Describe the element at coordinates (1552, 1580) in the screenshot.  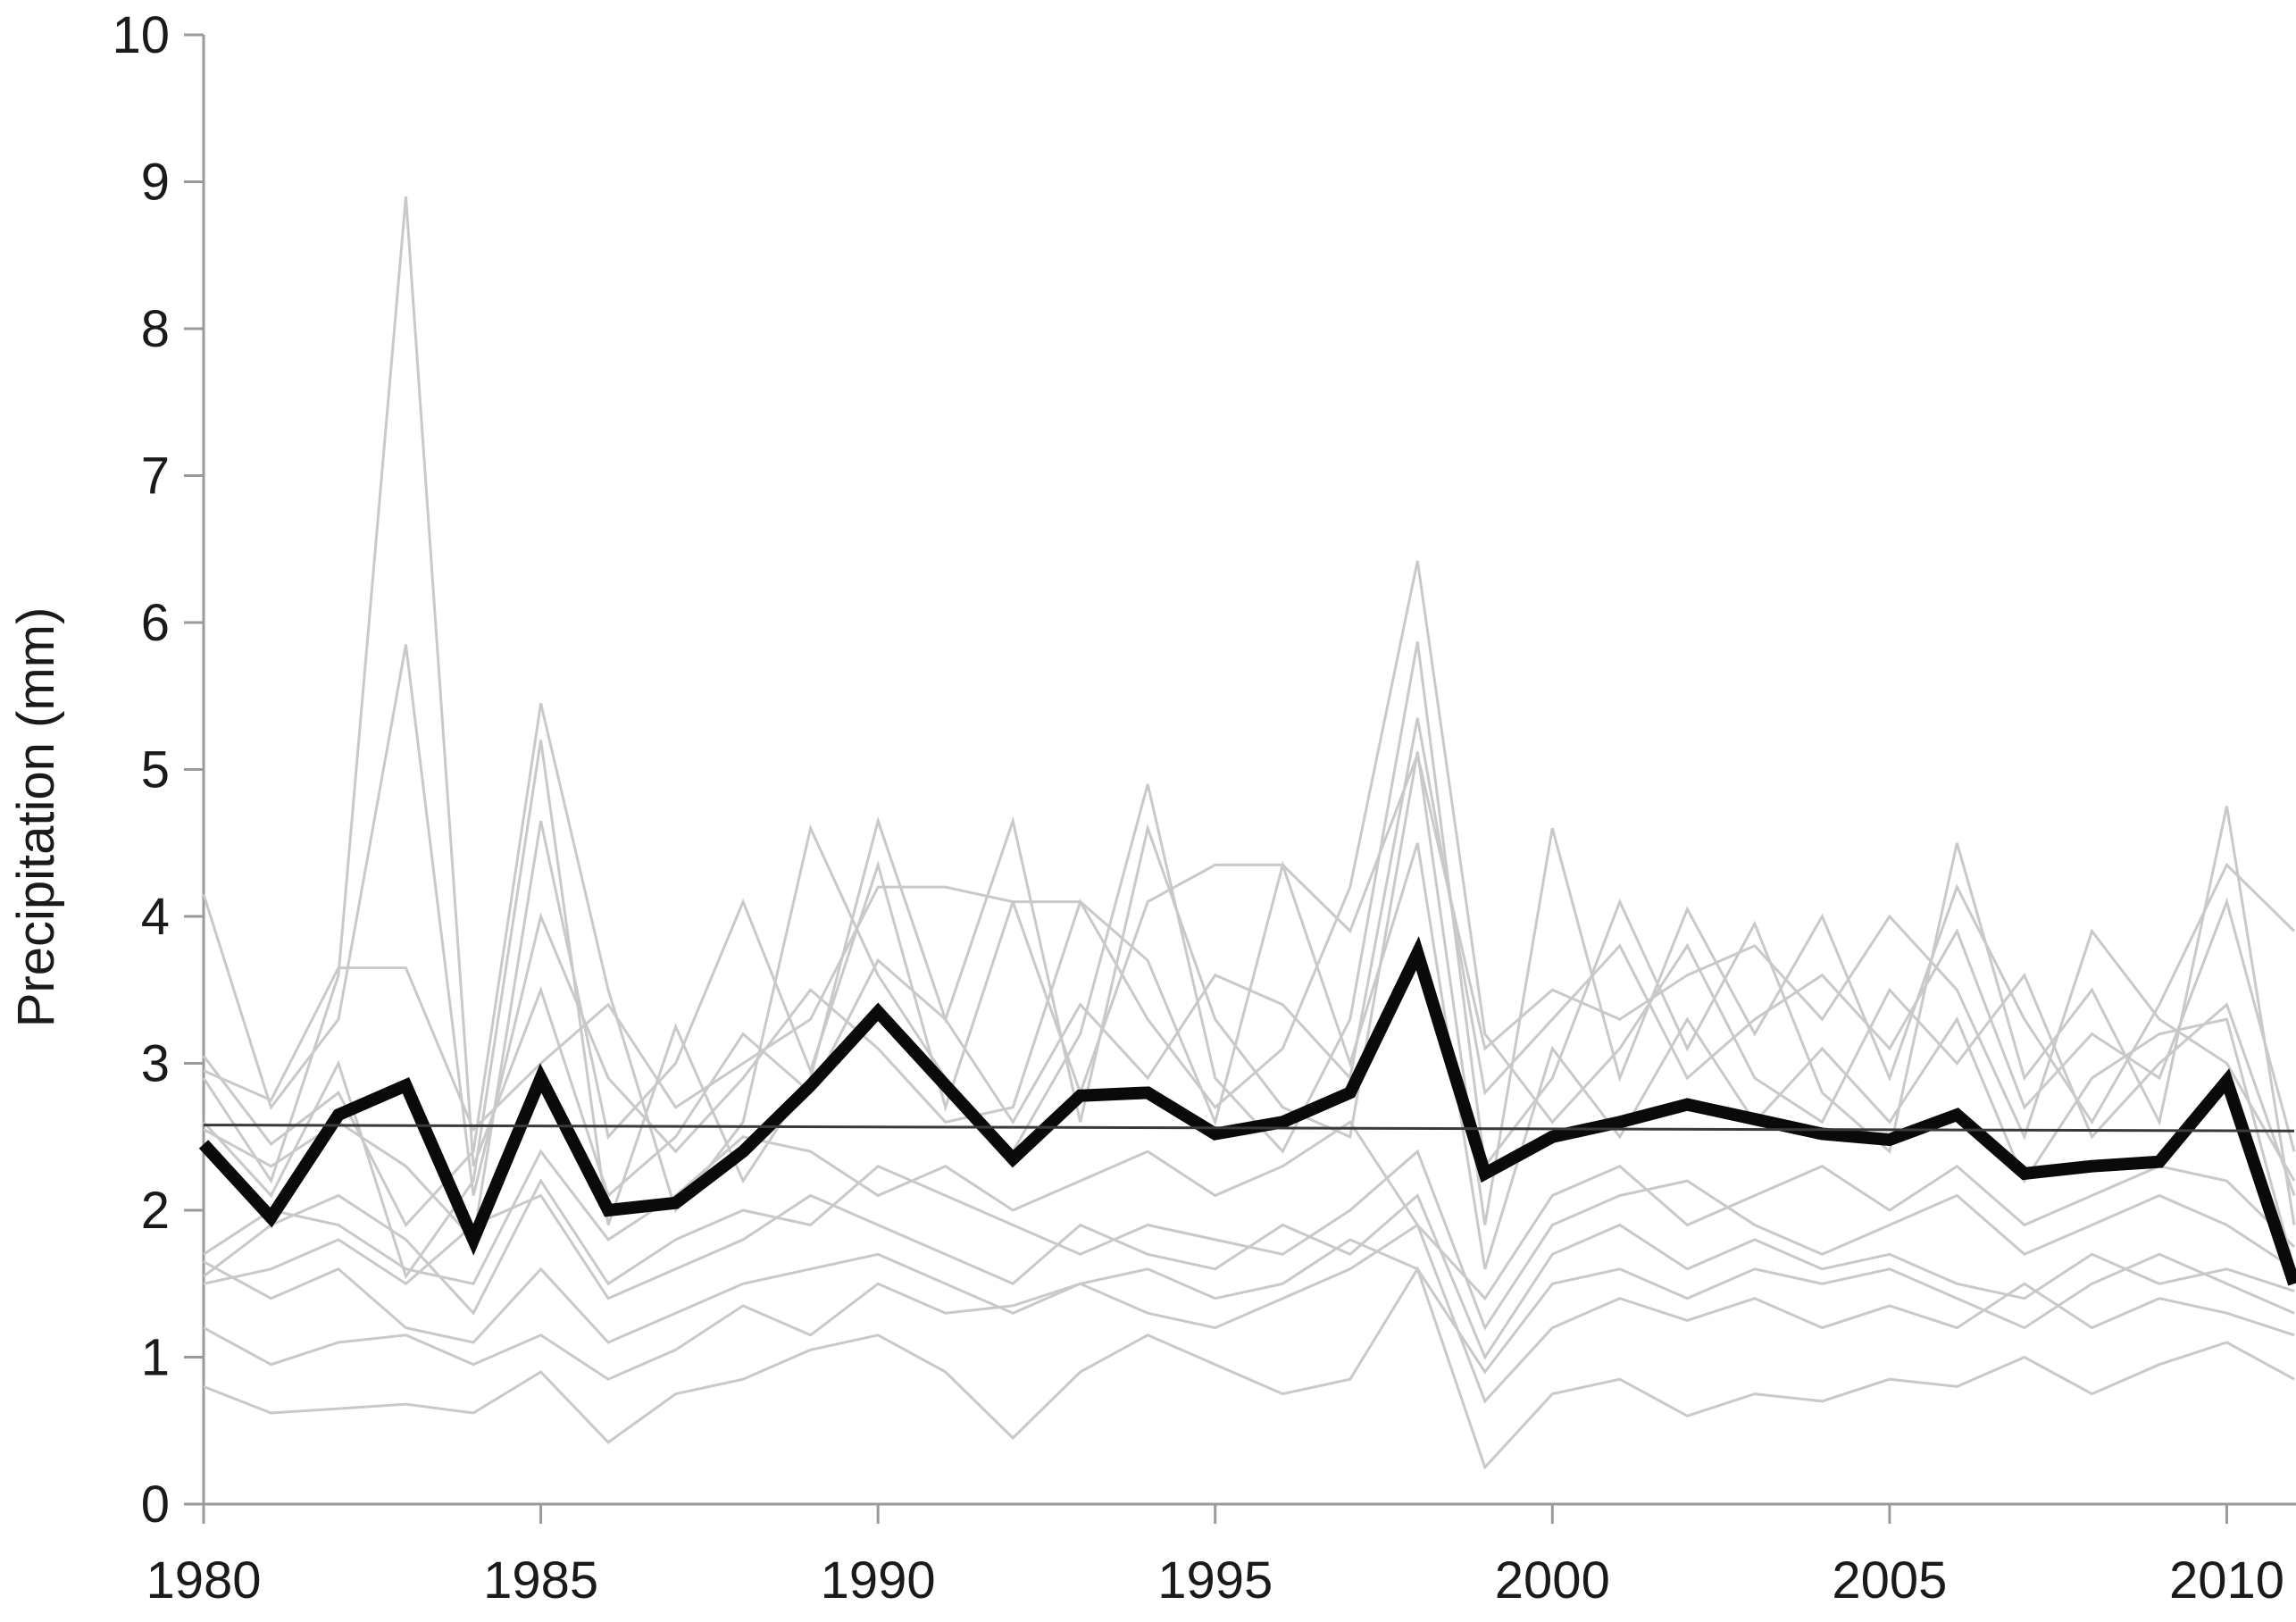
I see `x-tick-label: 2000` at that location.